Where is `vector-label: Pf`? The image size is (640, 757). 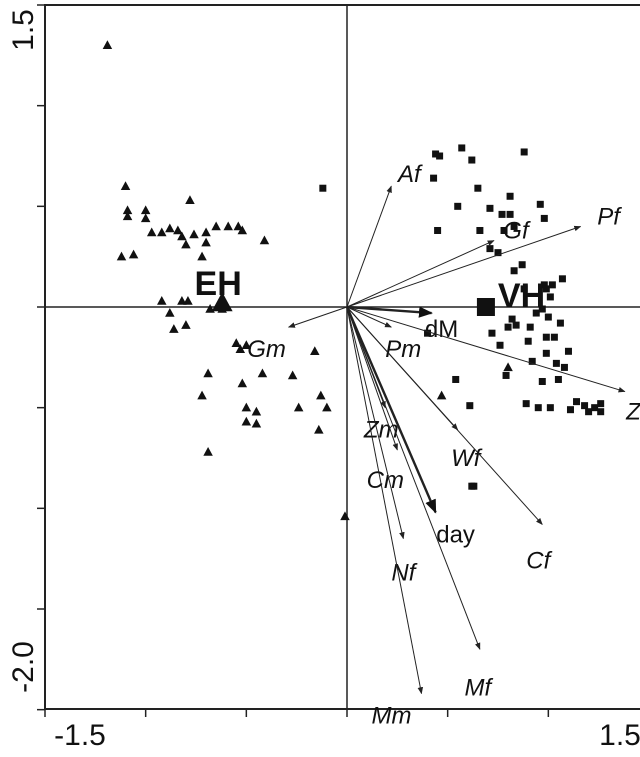
vector-label: Pf is located at coordinates (609, 216).